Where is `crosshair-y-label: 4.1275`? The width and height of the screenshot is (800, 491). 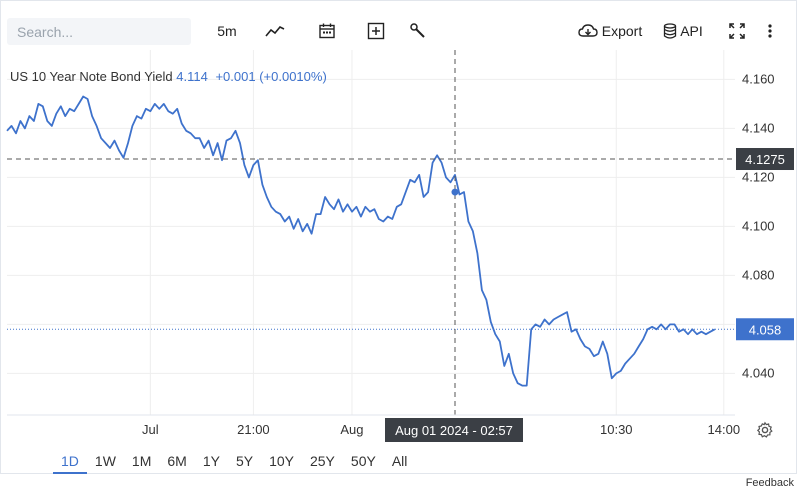
crosshair-y-label: 4.1275 is located at coordinates (765, 159).